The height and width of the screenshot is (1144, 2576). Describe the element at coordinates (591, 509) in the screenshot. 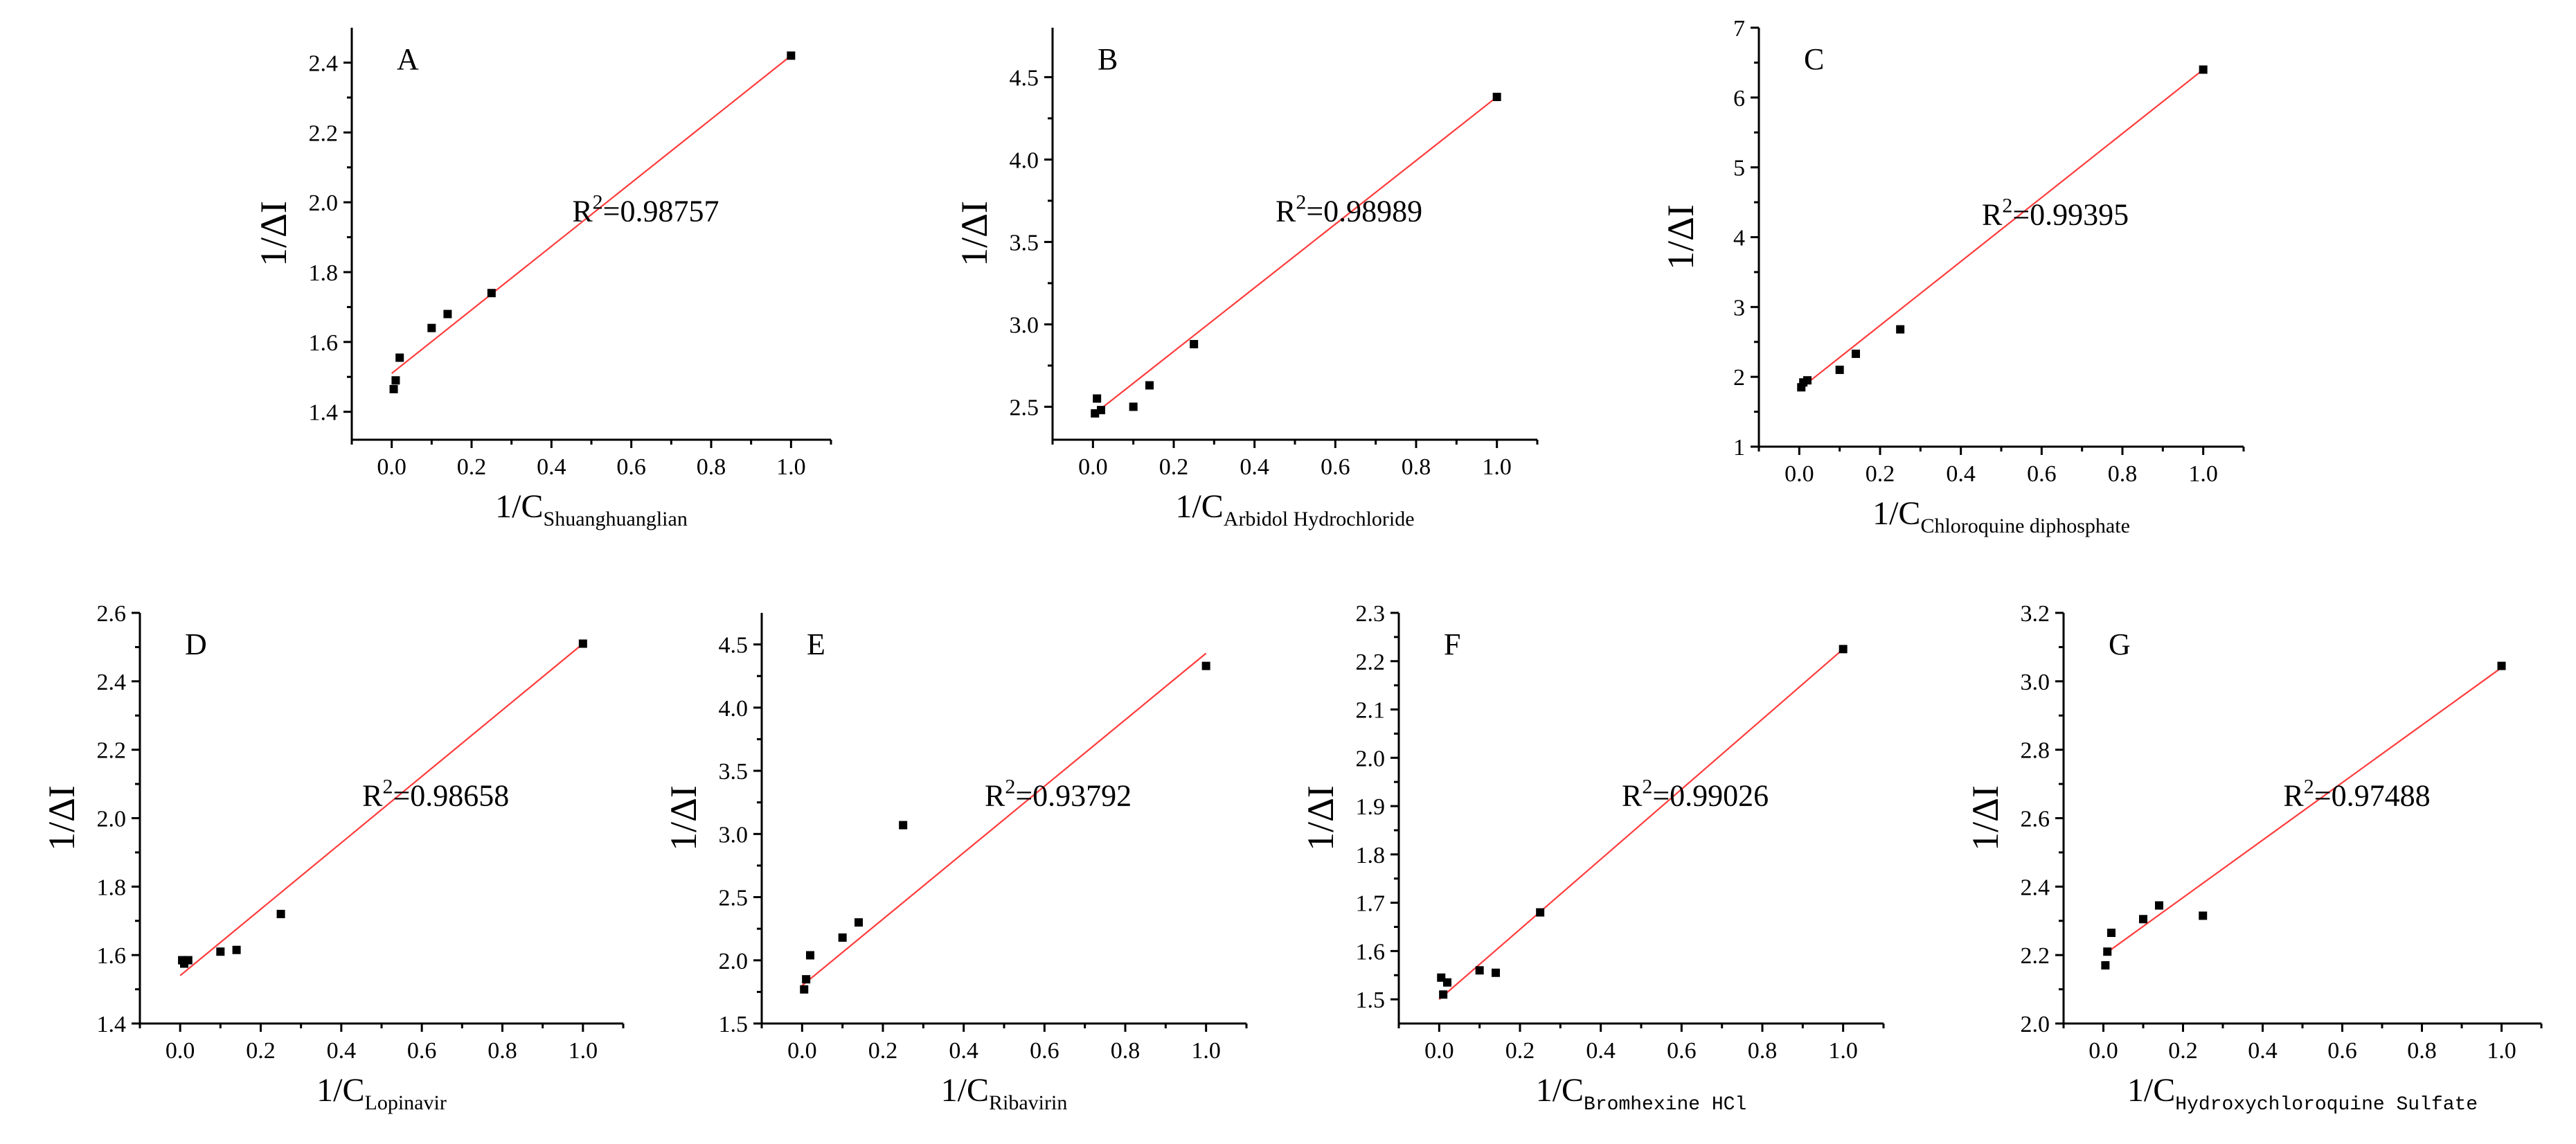

I see `x-axis-title: 1/CShuanghuanglian` at that location.